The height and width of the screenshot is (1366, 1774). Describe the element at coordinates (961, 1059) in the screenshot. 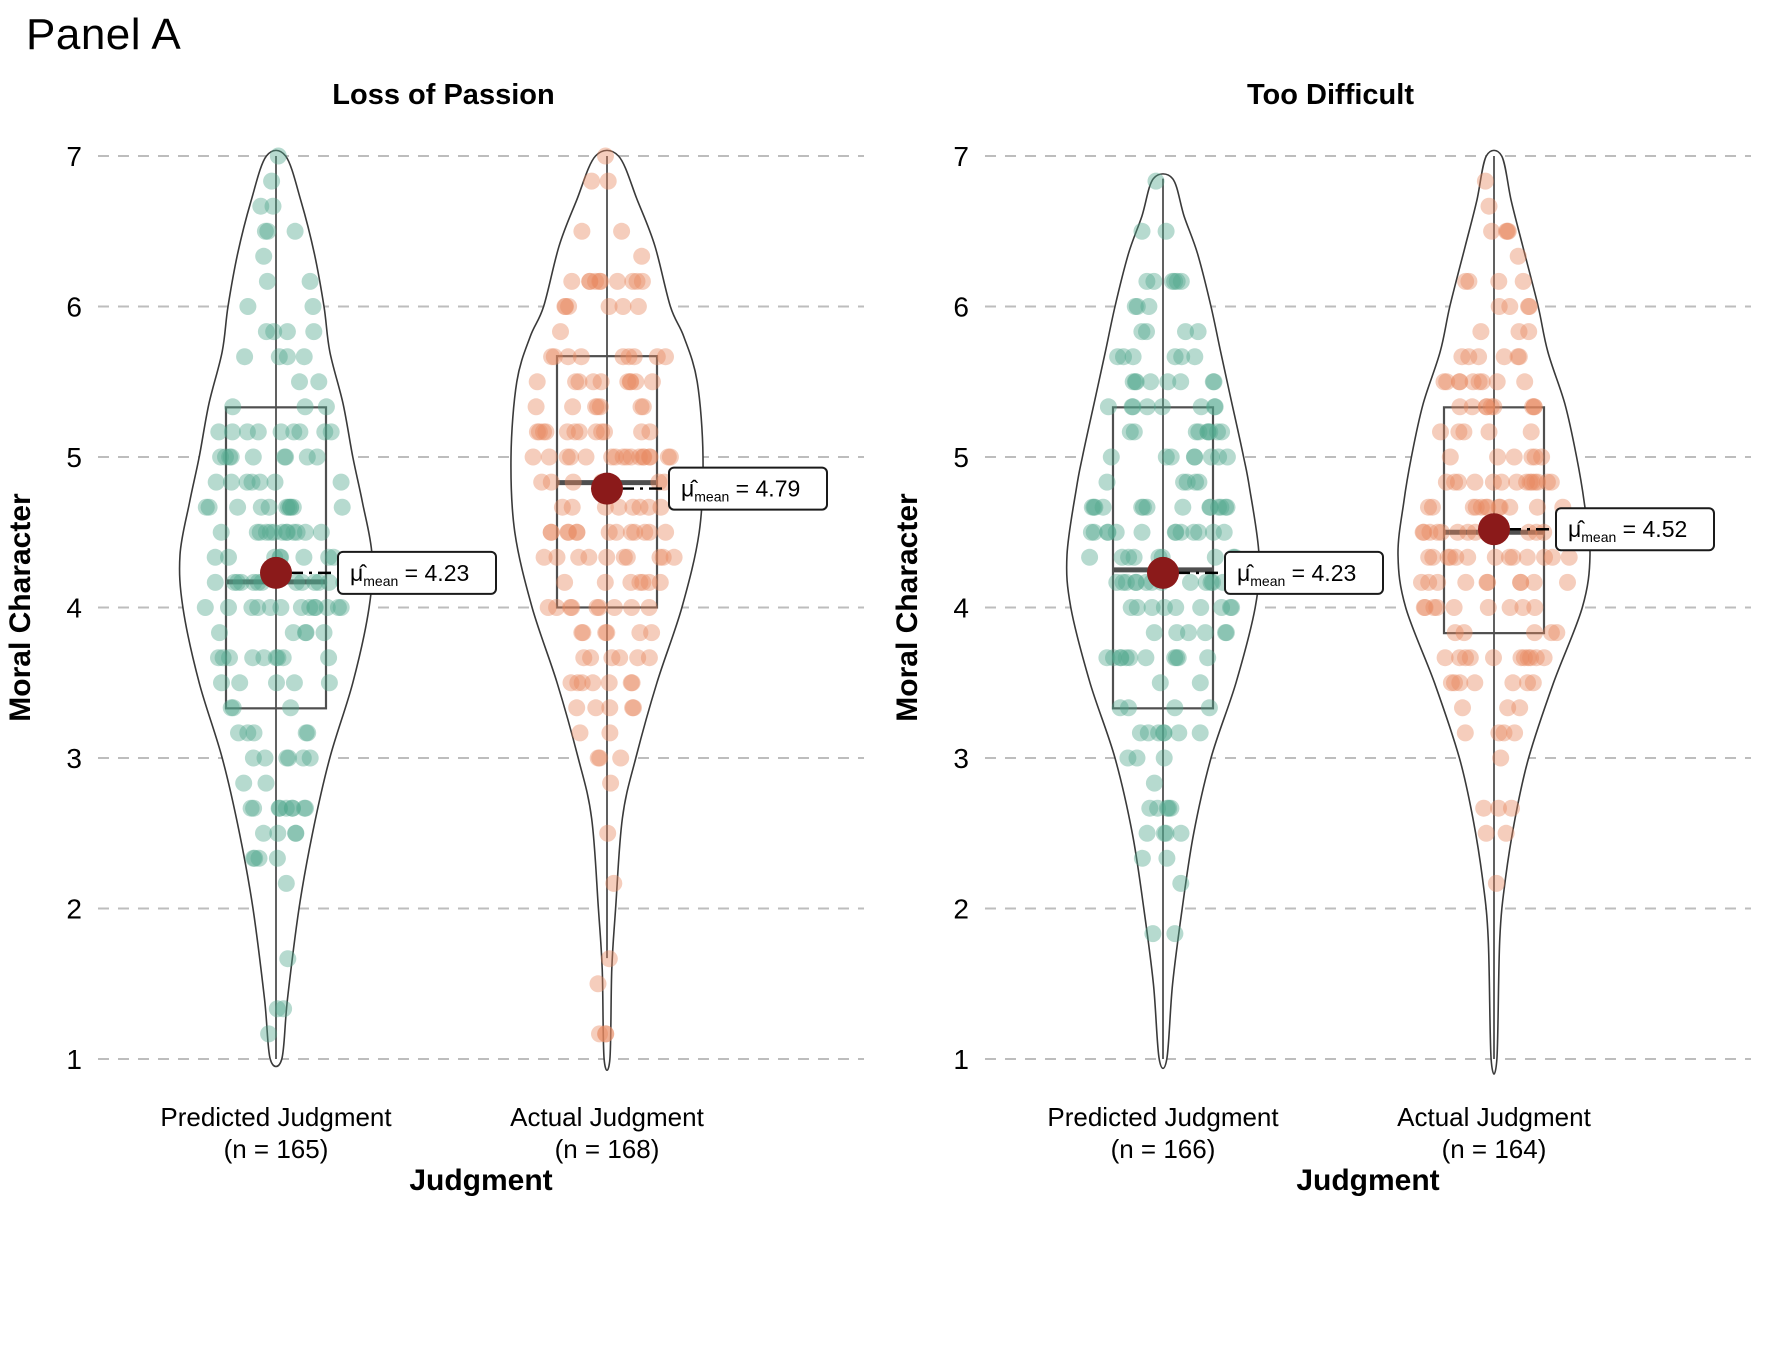

I see `y-tick-label: 1` at that location.